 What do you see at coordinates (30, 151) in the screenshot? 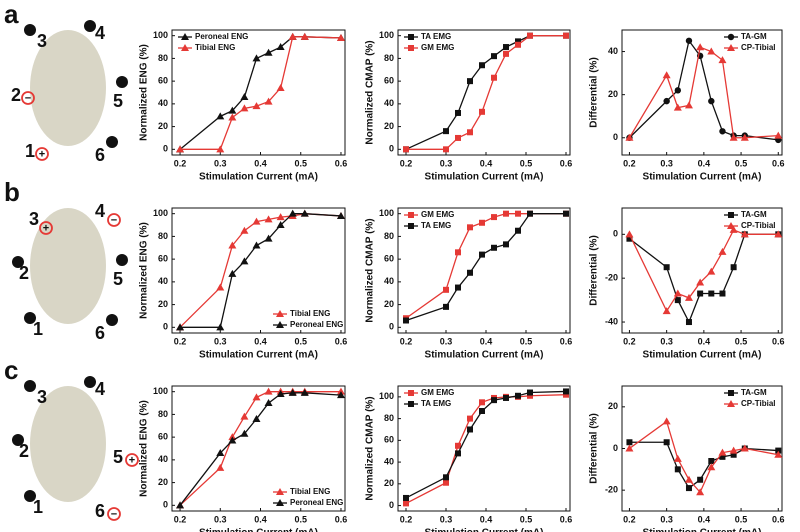
I see `electrode-label: 1` at bounding box center [30, 151].